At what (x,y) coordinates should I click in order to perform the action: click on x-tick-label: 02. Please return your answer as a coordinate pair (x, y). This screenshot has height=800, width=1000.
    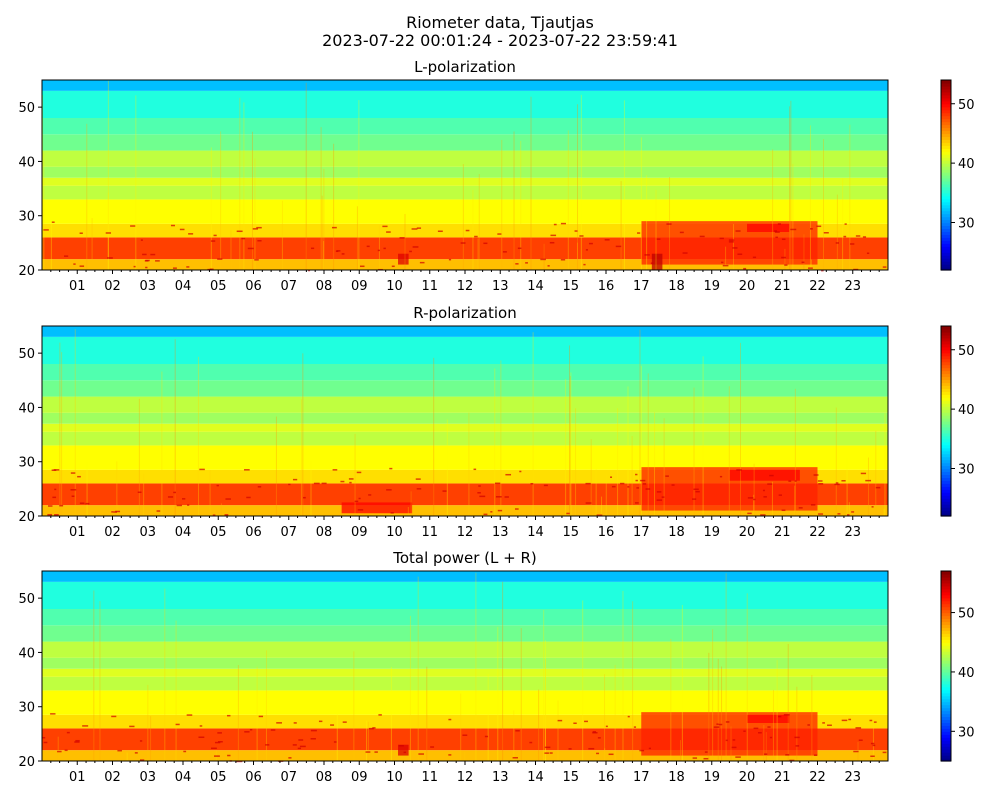
    Looking at the image, I should click on (112, 286).